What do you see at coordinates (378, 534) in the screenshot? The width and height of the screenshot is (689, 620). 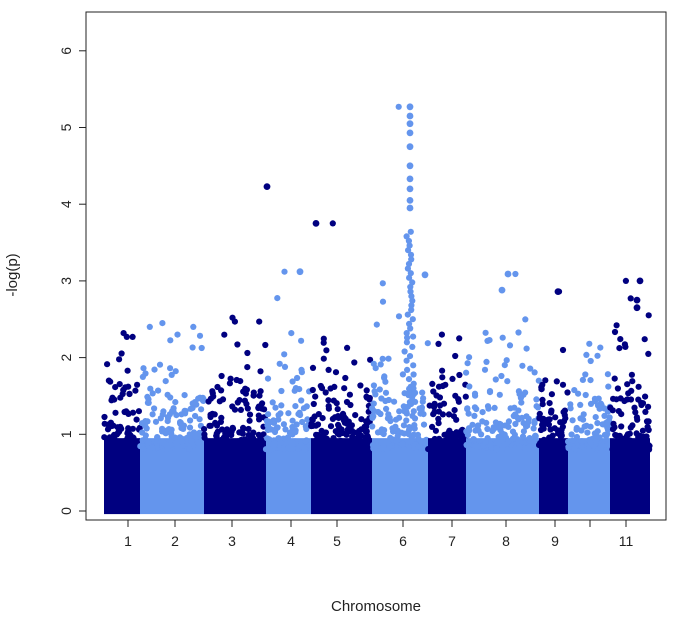 I see `x-axis: 1 2 3 4 5 6 7 8 9 11` at bounding box center [378, 534].